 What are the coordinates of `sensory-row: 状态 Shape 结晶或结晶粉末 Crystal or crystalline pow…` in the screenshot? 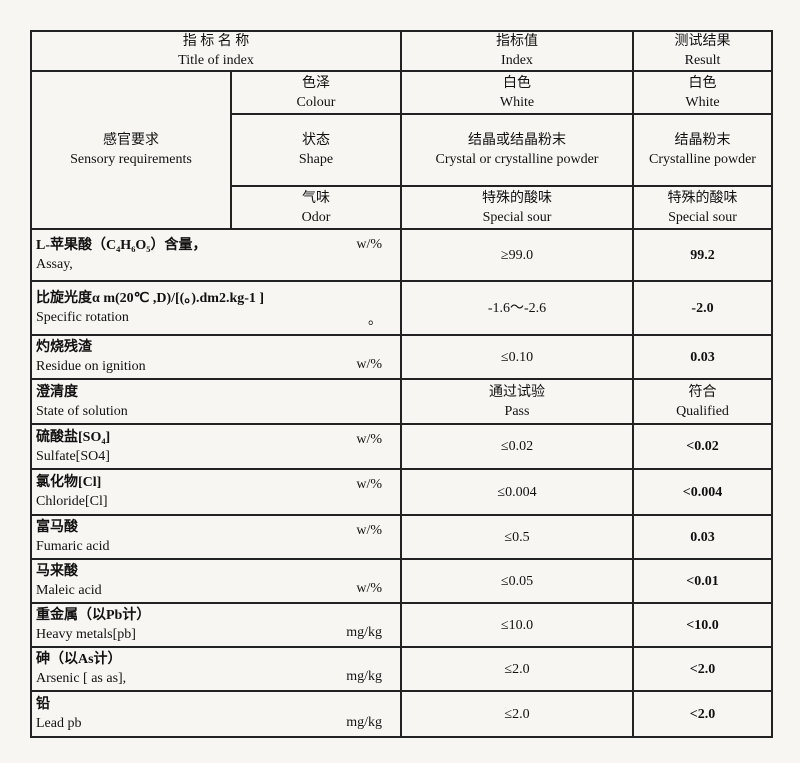 It's located at (402, 150).